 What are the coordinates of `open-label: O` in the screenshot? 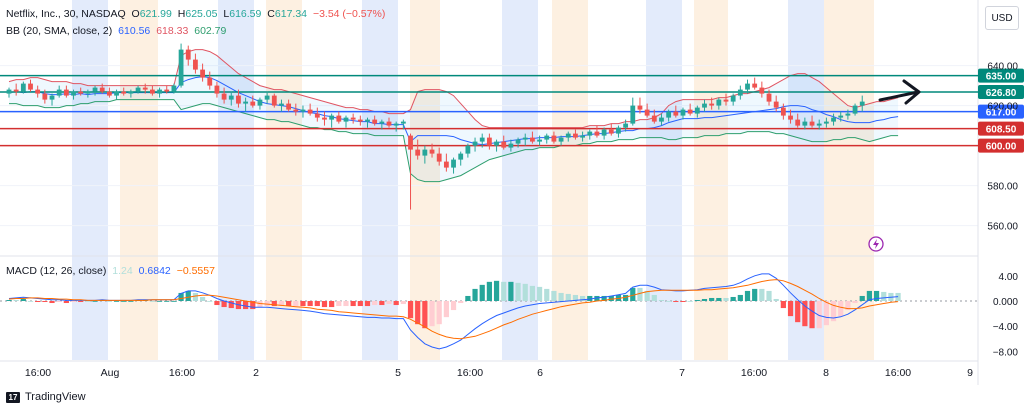 It's located at (135, 14).